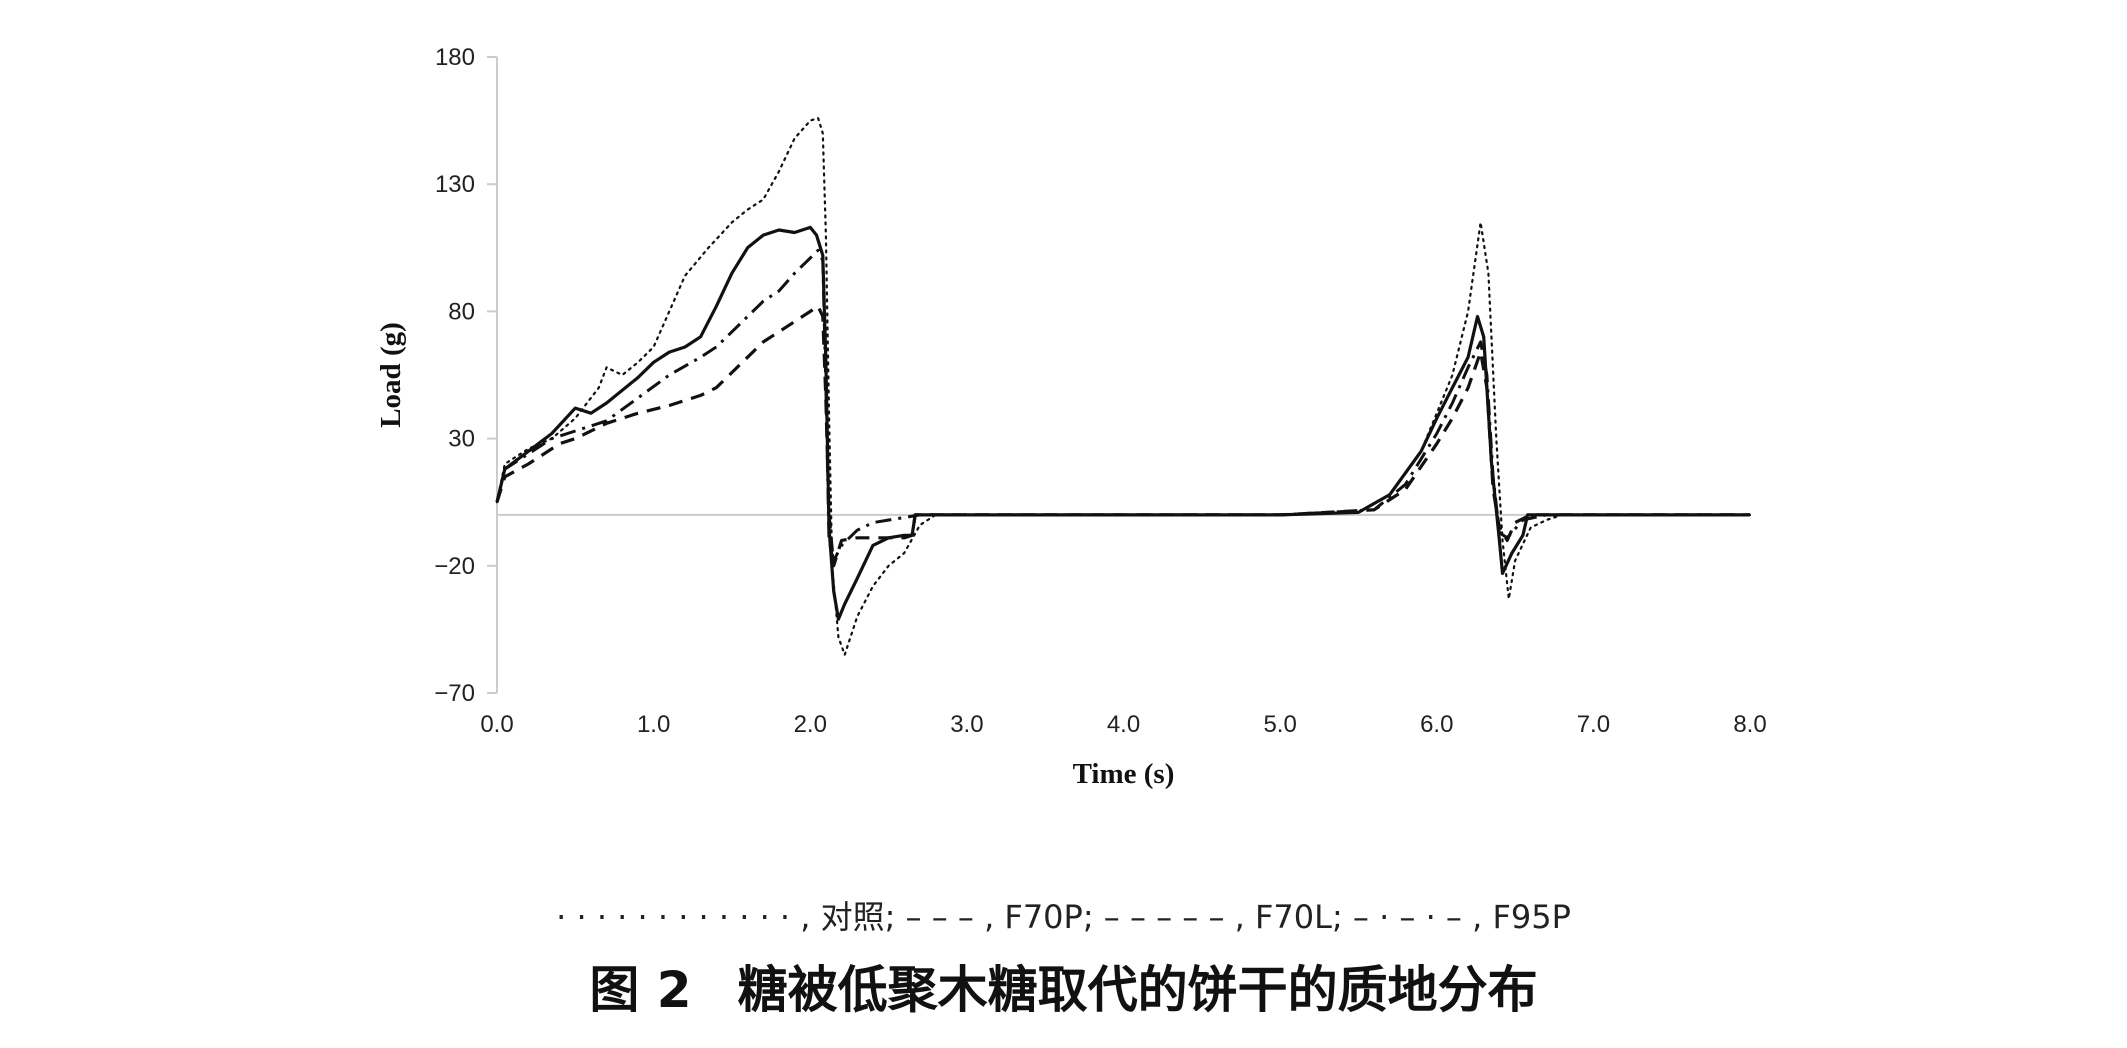 This screenshot has height=1048, width=2127. Describe the element at coordinates (461, 439) in the screenshot. I see `y-tick-label: 30` at that location.